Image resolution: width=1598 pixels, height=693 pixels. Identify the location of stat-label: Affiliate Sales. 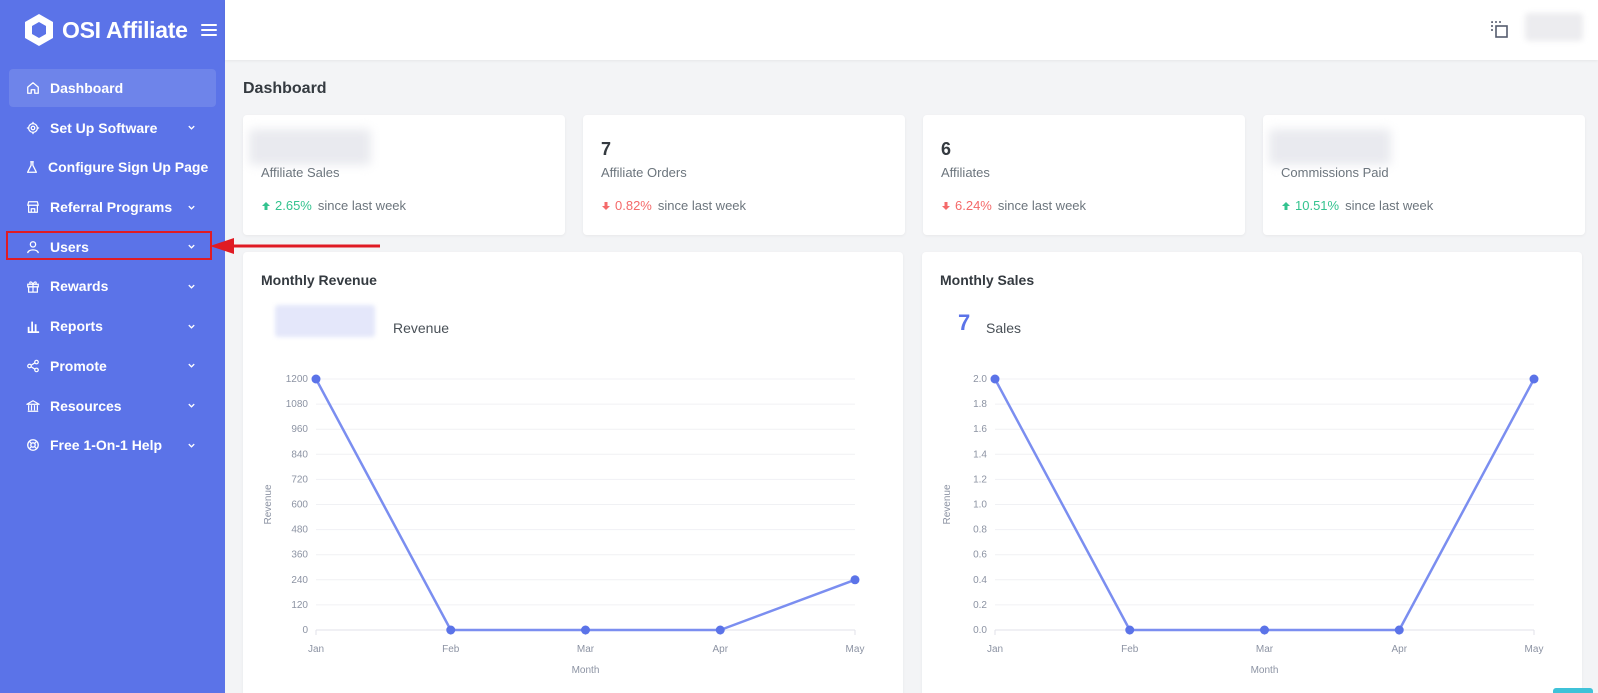
(300, 172).